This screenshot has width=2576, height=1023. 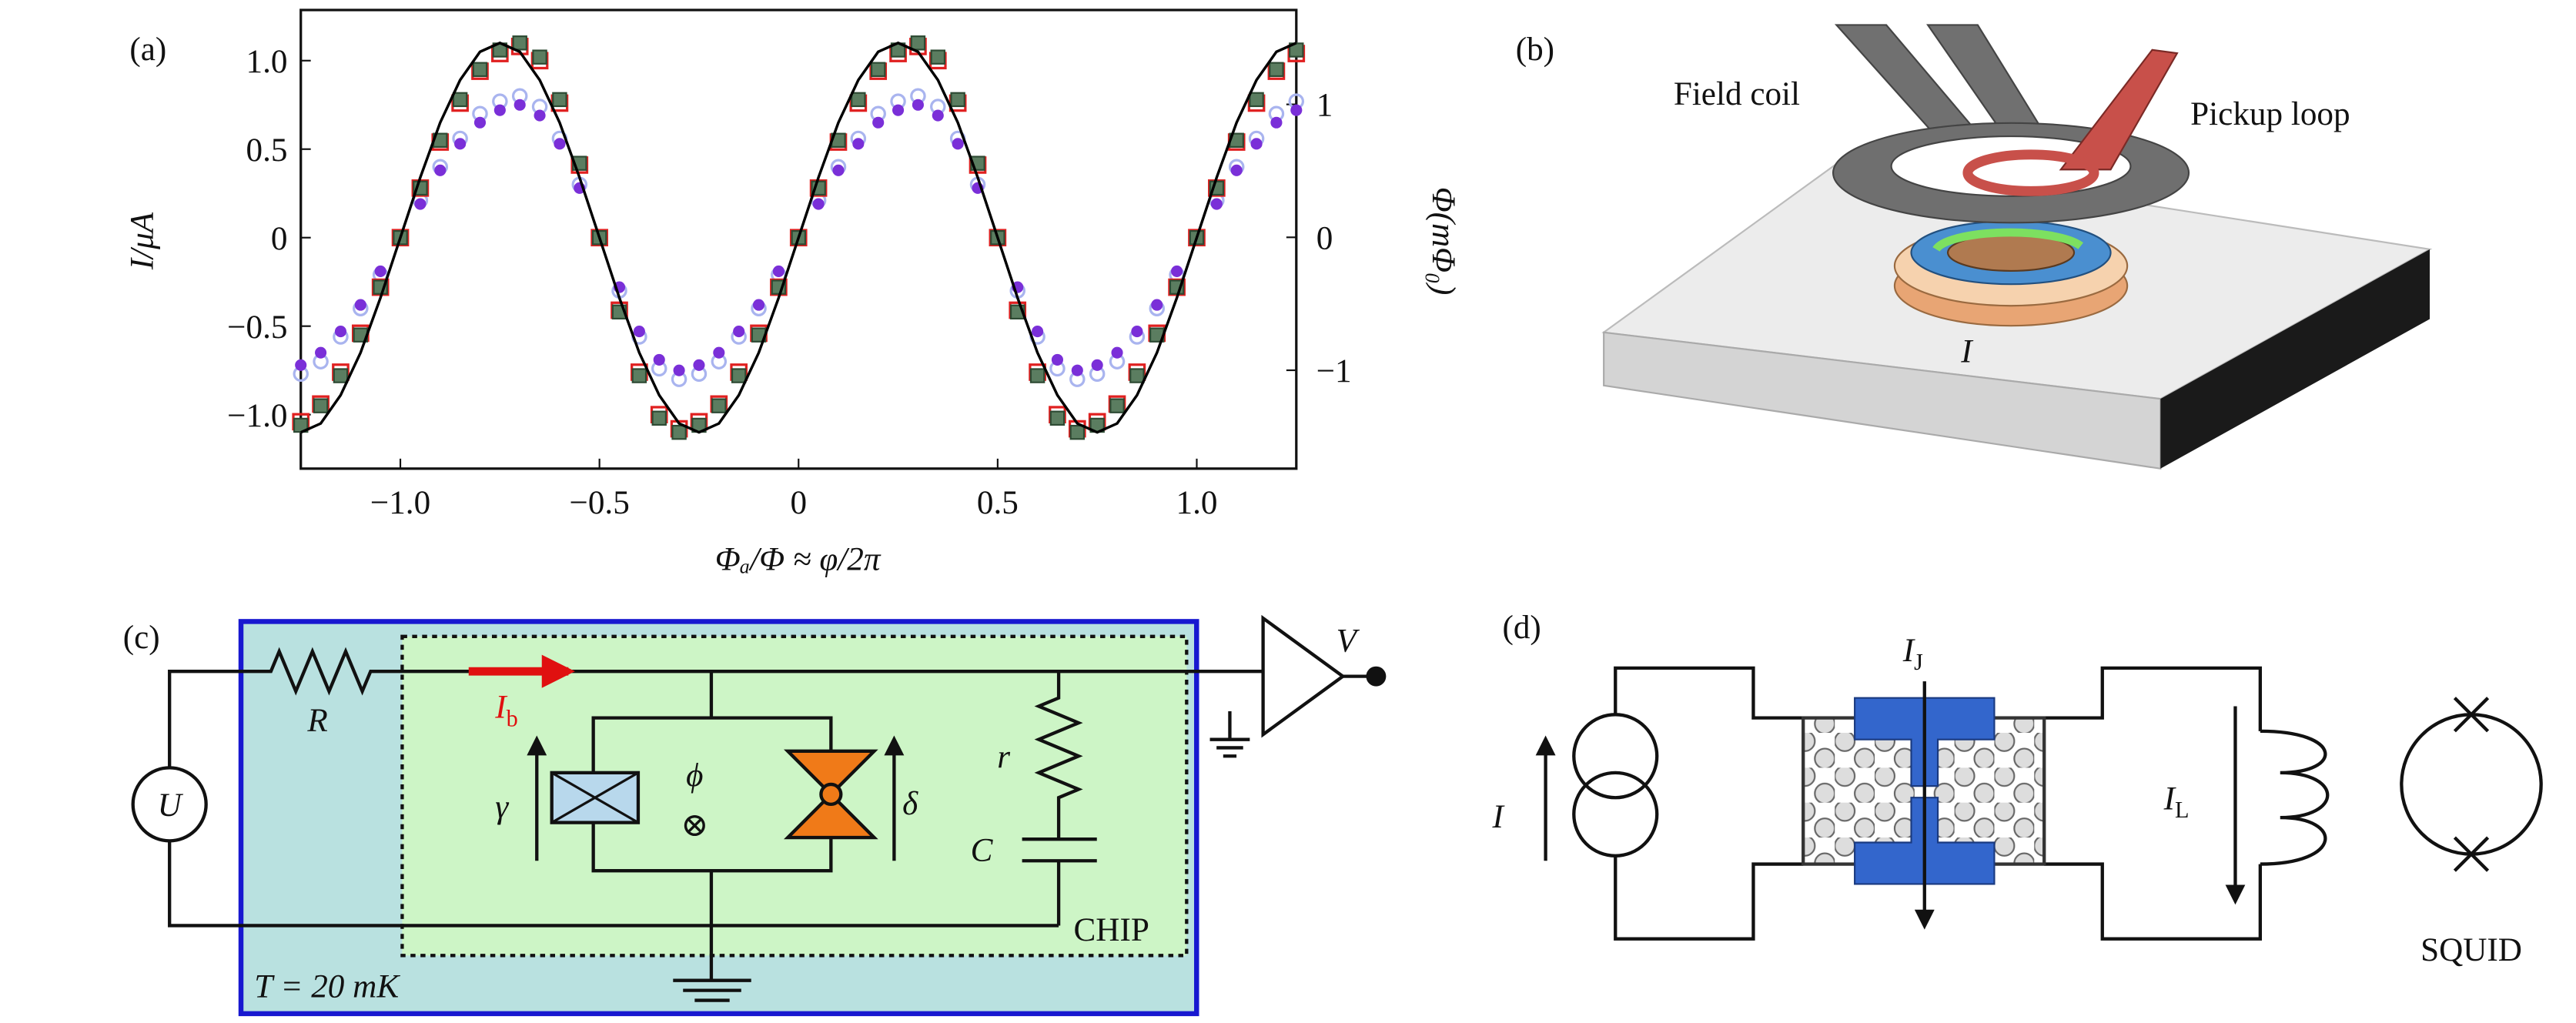 I want to click on label: δ, so click(x=910, y=804).